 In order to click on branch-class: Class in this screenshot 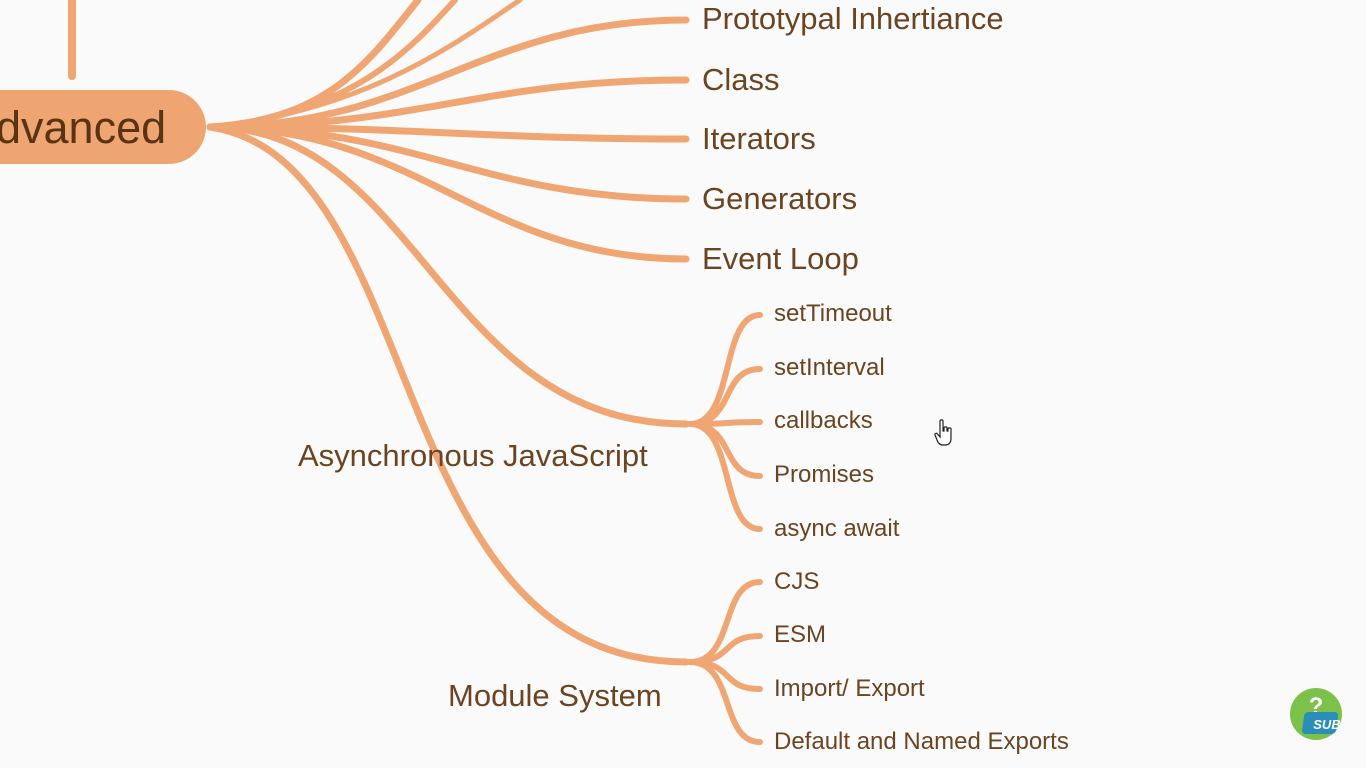, I will do `click(741, 79)`.